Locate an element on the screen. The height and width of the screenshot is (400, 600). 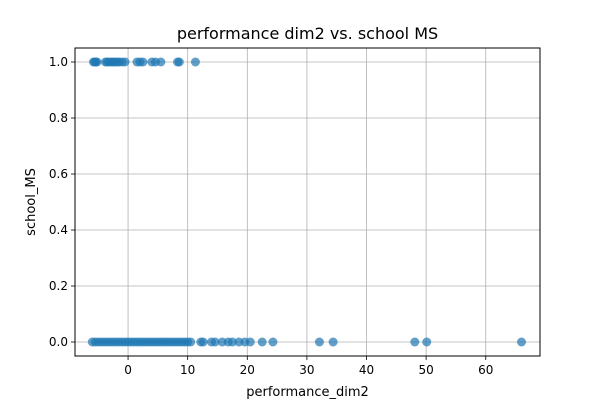
y-tick-label: 1.0 is located at coordinates (58, 62).